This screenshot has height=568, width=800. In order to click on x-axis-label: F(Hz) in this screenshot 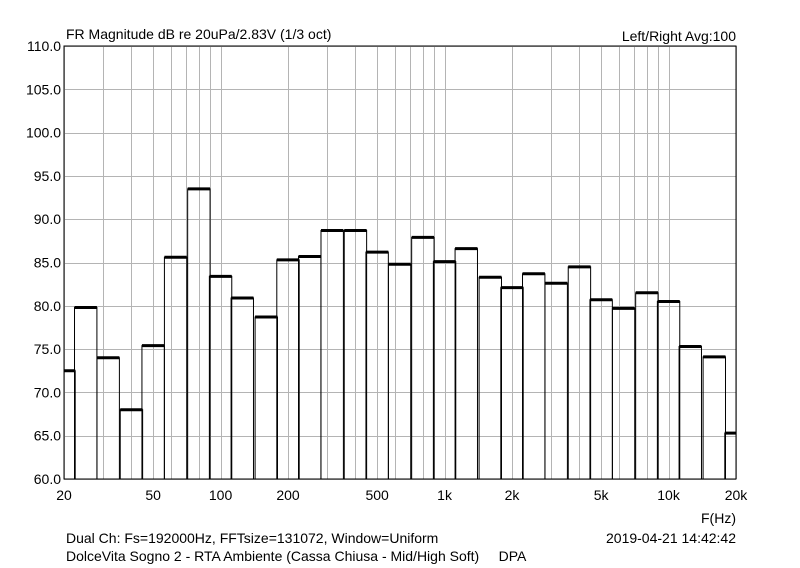, I will do `click(718, 518)`.